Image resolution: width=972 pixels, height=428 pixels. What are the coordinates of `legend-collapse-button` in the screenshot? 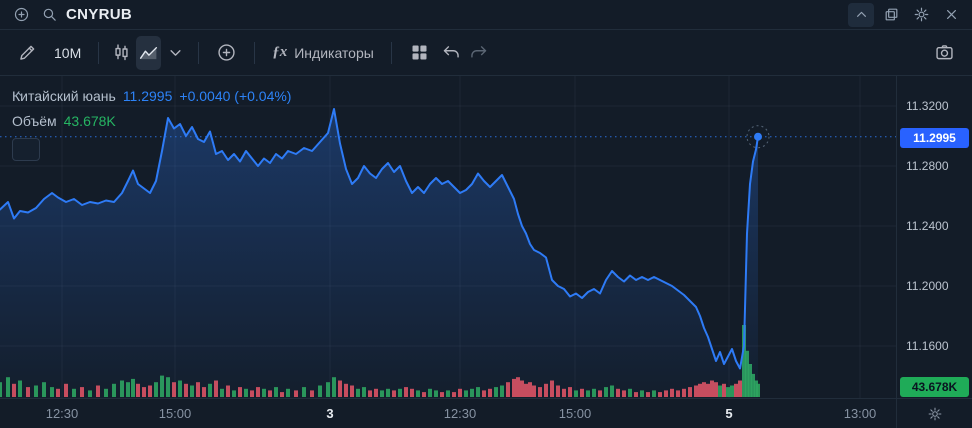 It's located at (26, 126).